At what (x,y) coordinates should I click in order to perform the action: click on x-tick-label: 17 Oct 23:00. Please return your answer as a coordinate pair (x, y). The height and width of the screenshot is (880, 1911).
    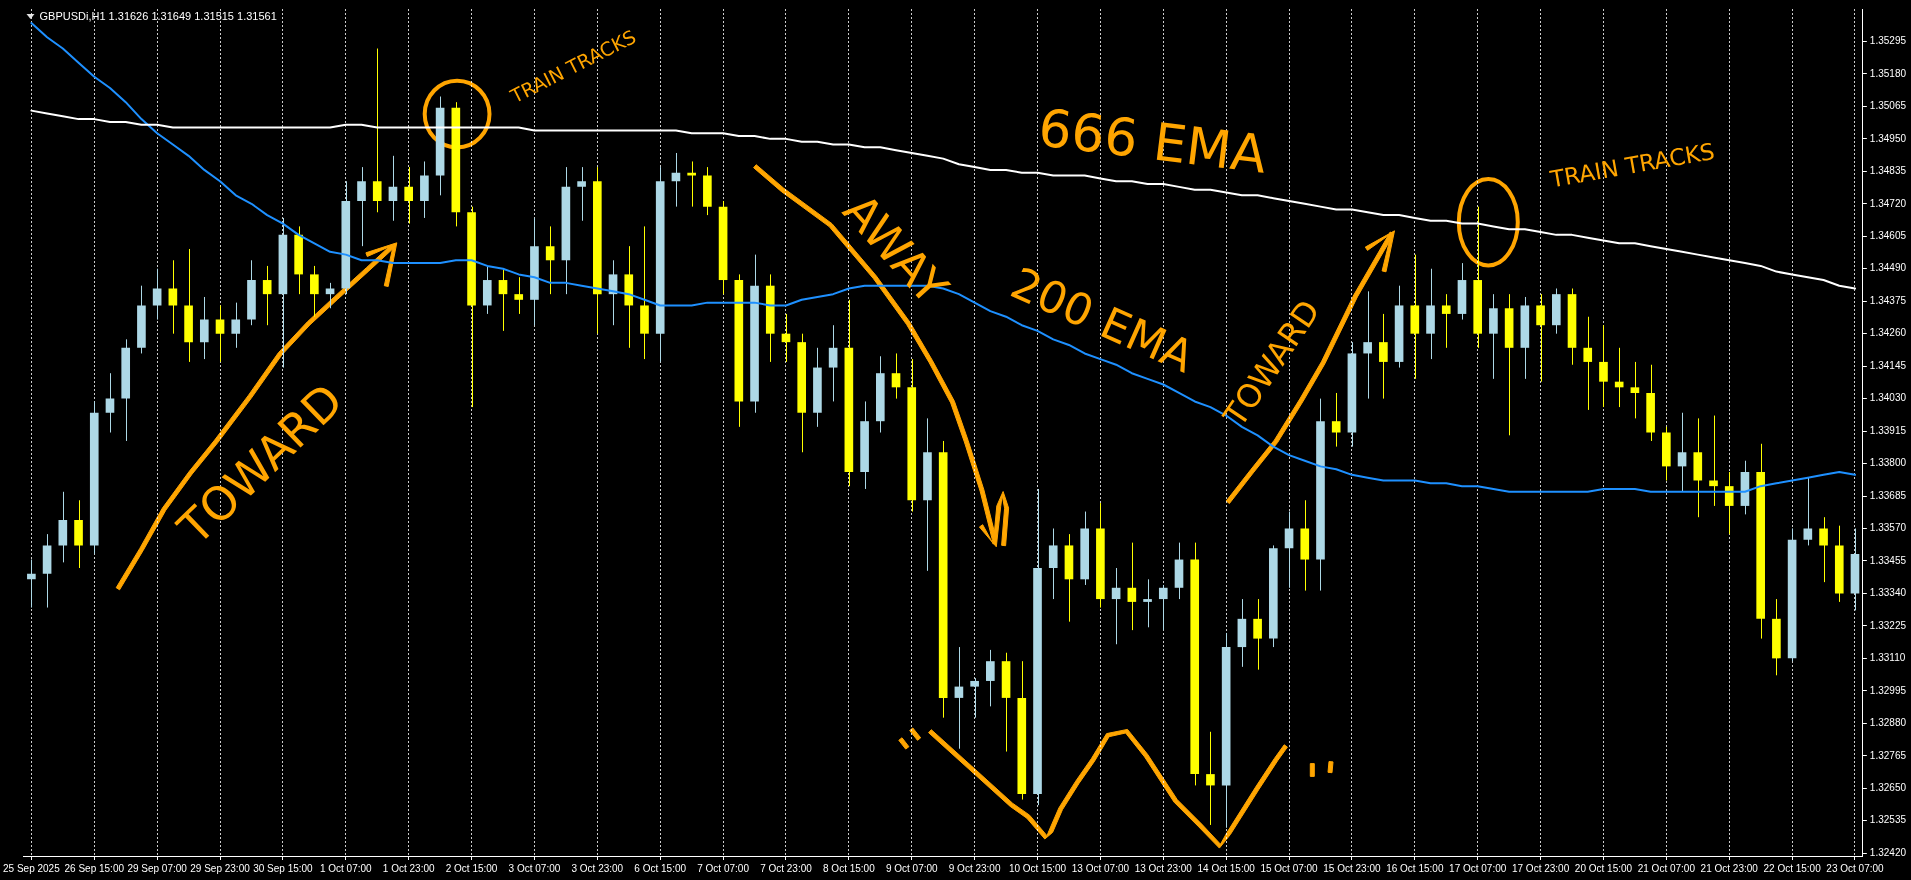
    Looking at the image, I should click on (1540, 868).